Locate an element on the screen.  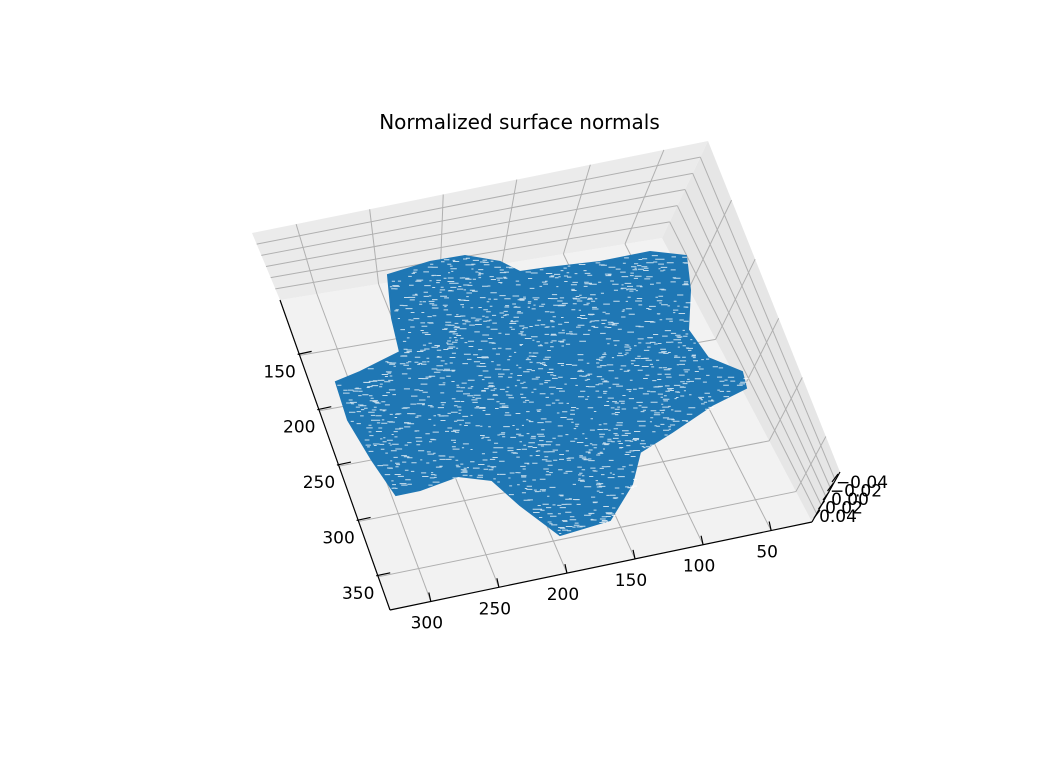
x-tick-label-300: 300 is located at coordinates (338, 538).